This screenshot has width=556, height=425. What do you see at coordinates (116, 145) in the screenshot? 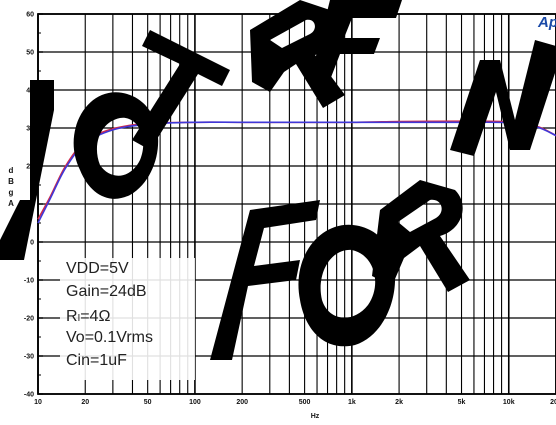
I see `watermark-letter-O` at bounding box center [116, 145].